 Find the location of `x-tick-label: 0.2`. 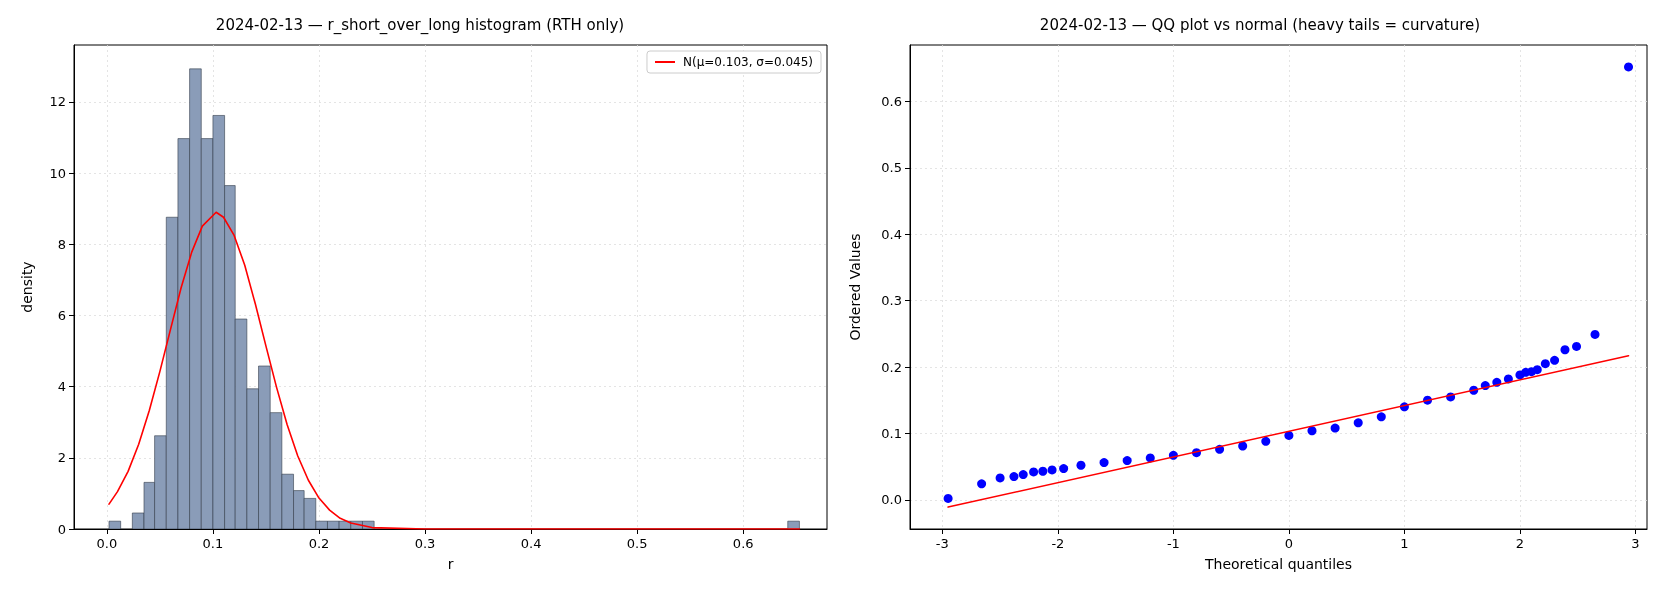

x-tick-label: 0.2 is located at coordinates (319, 543).